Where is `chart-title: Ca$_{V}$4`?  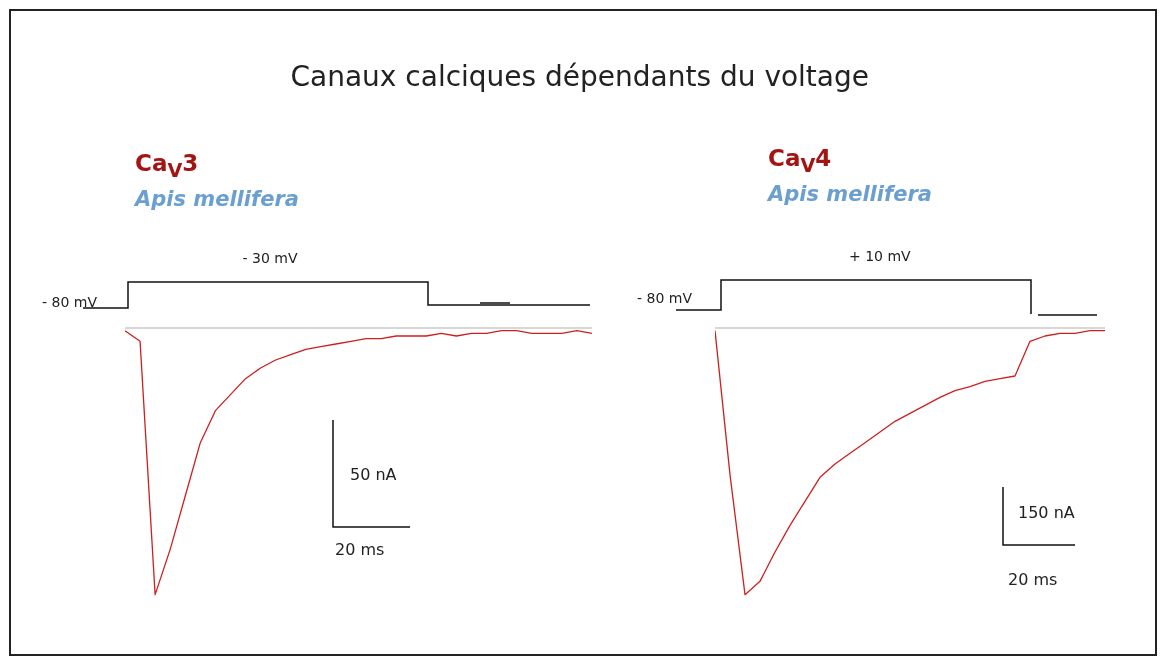
chart-title: Ca$_{V}$4 is located at coordinates (800, 161).